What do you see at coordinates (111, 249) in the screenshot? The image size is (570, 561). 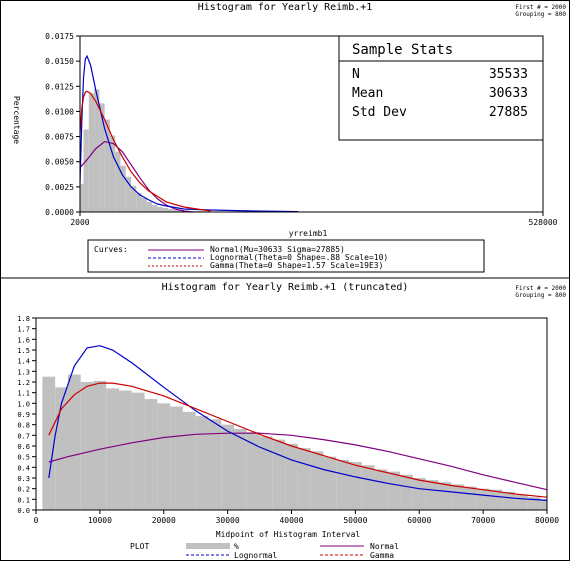 I see `top-legend-heading: Curves:` at bounding box center [111, 249].